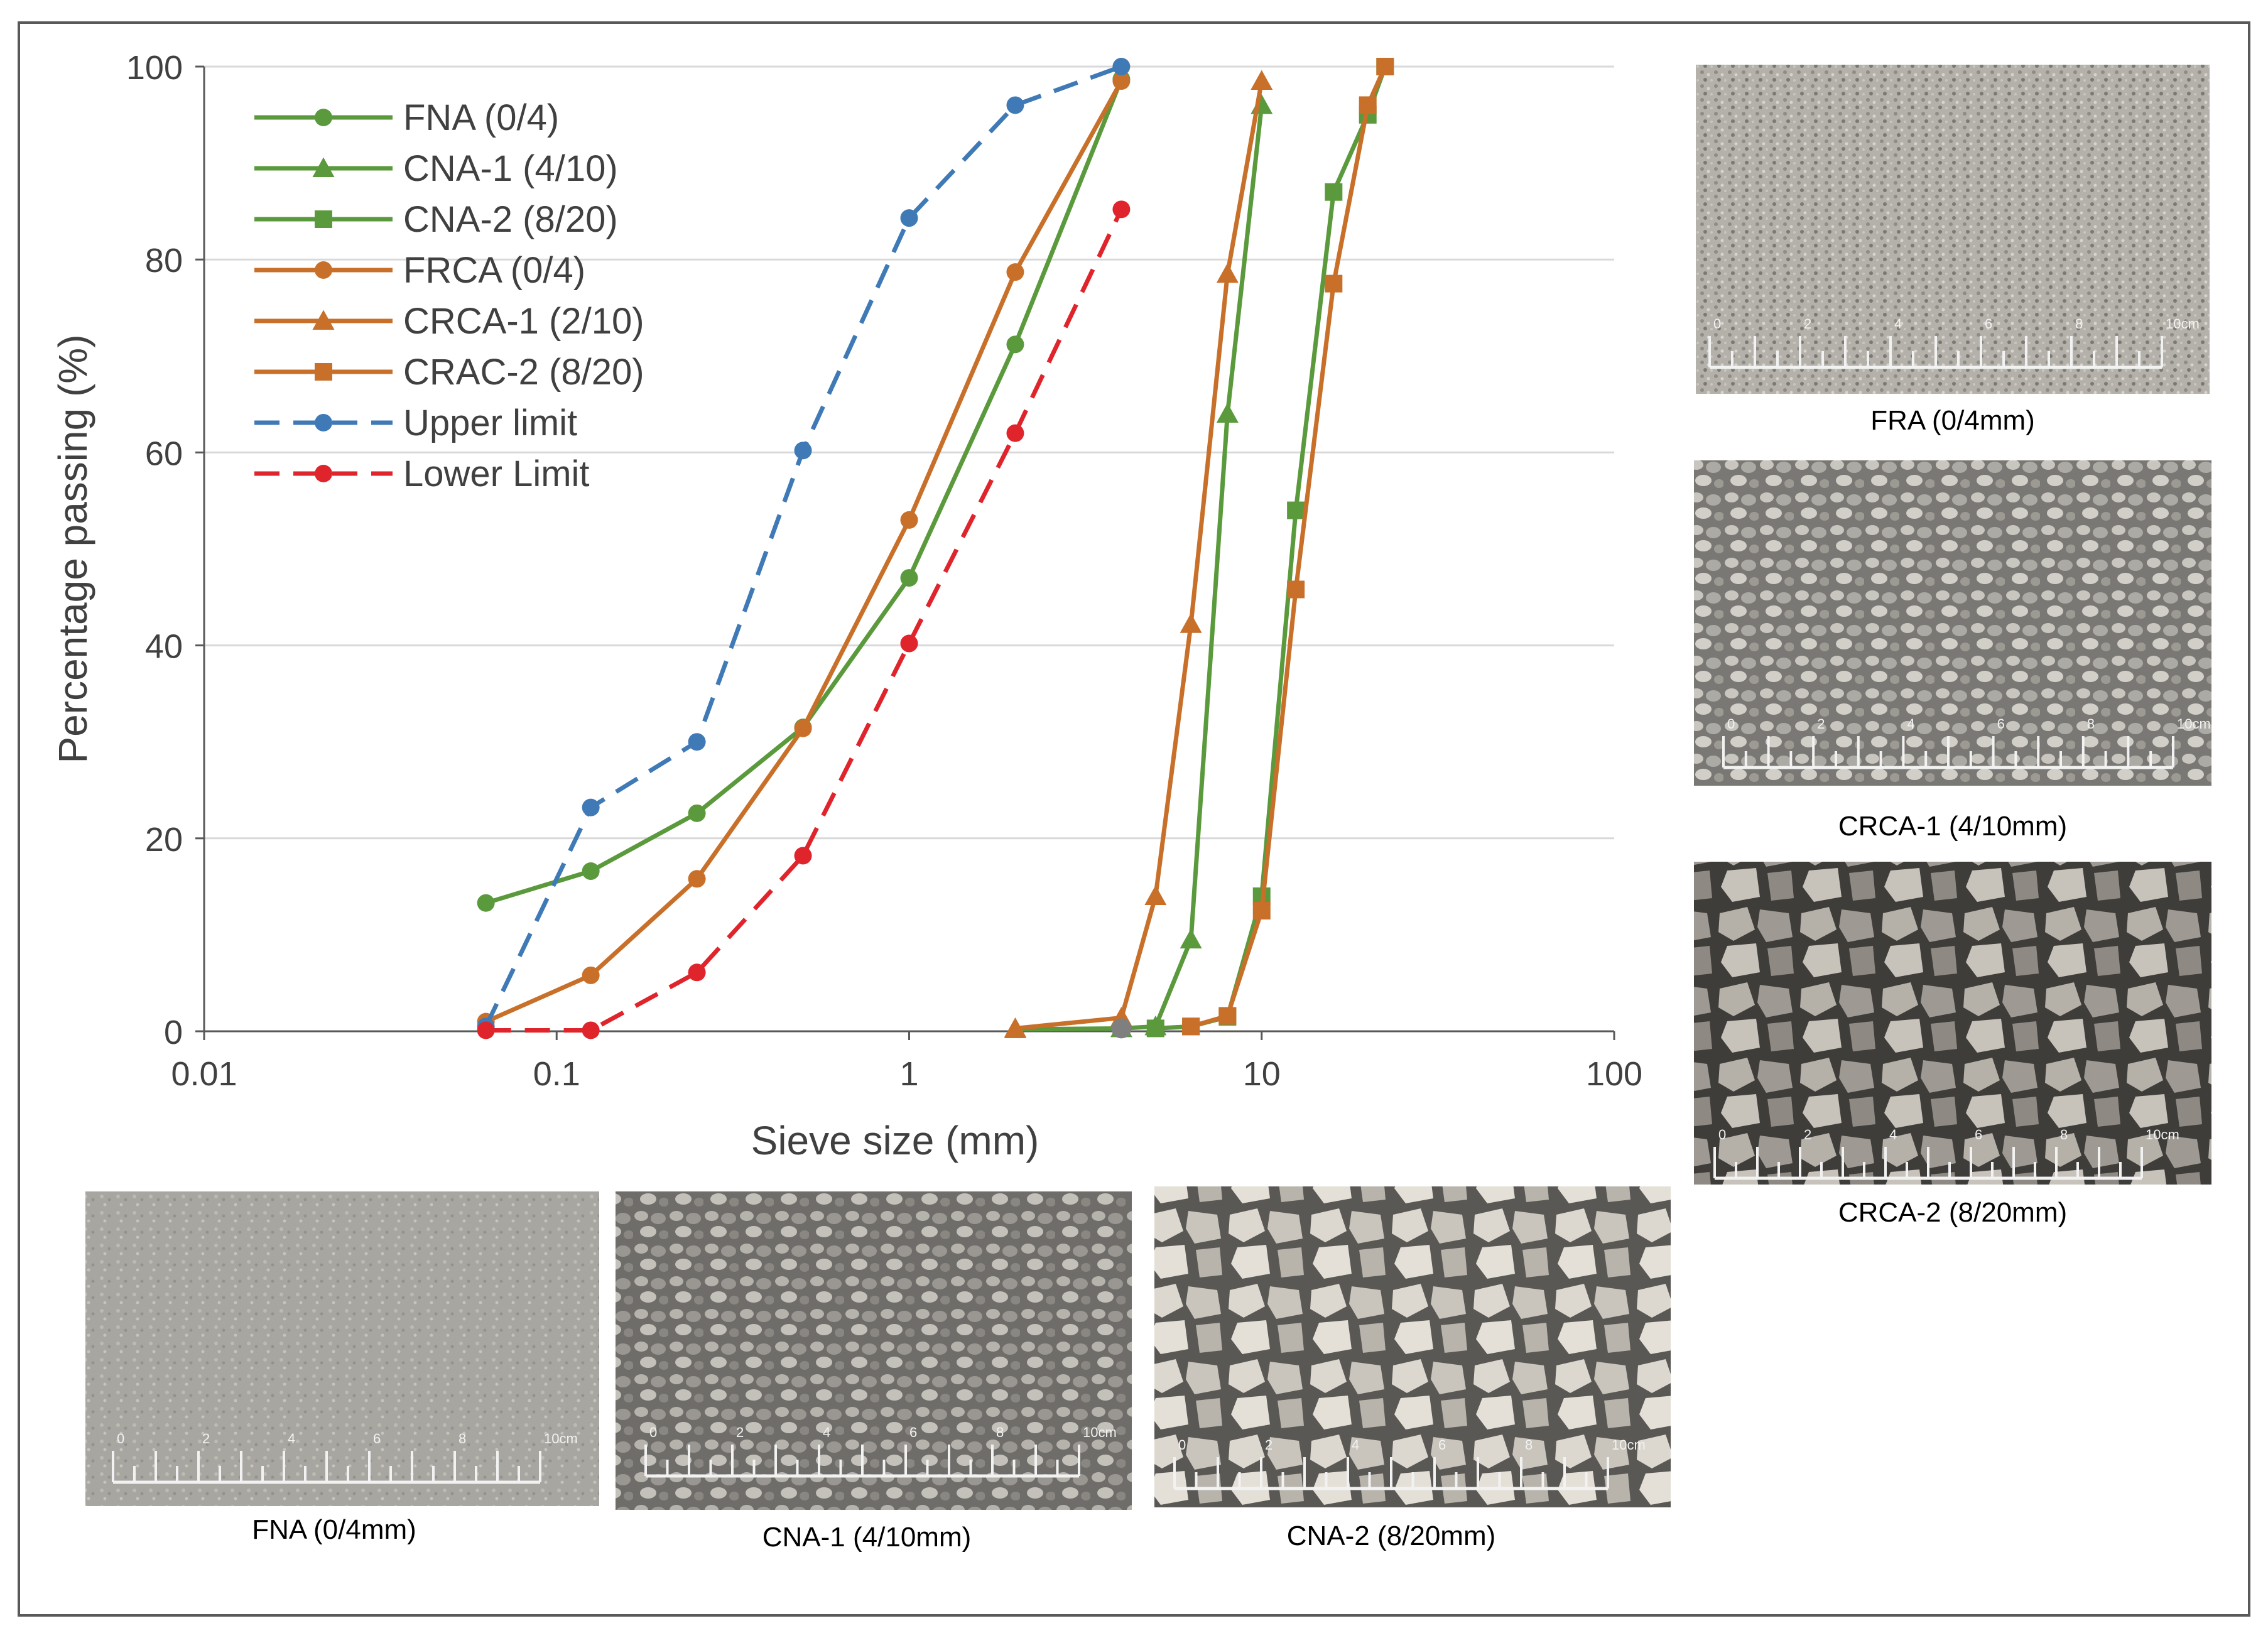  What do you see at coordinates (164, 260) in the screenshot?
I see `y-tick-label: 80` at bounding box center [164, 260].